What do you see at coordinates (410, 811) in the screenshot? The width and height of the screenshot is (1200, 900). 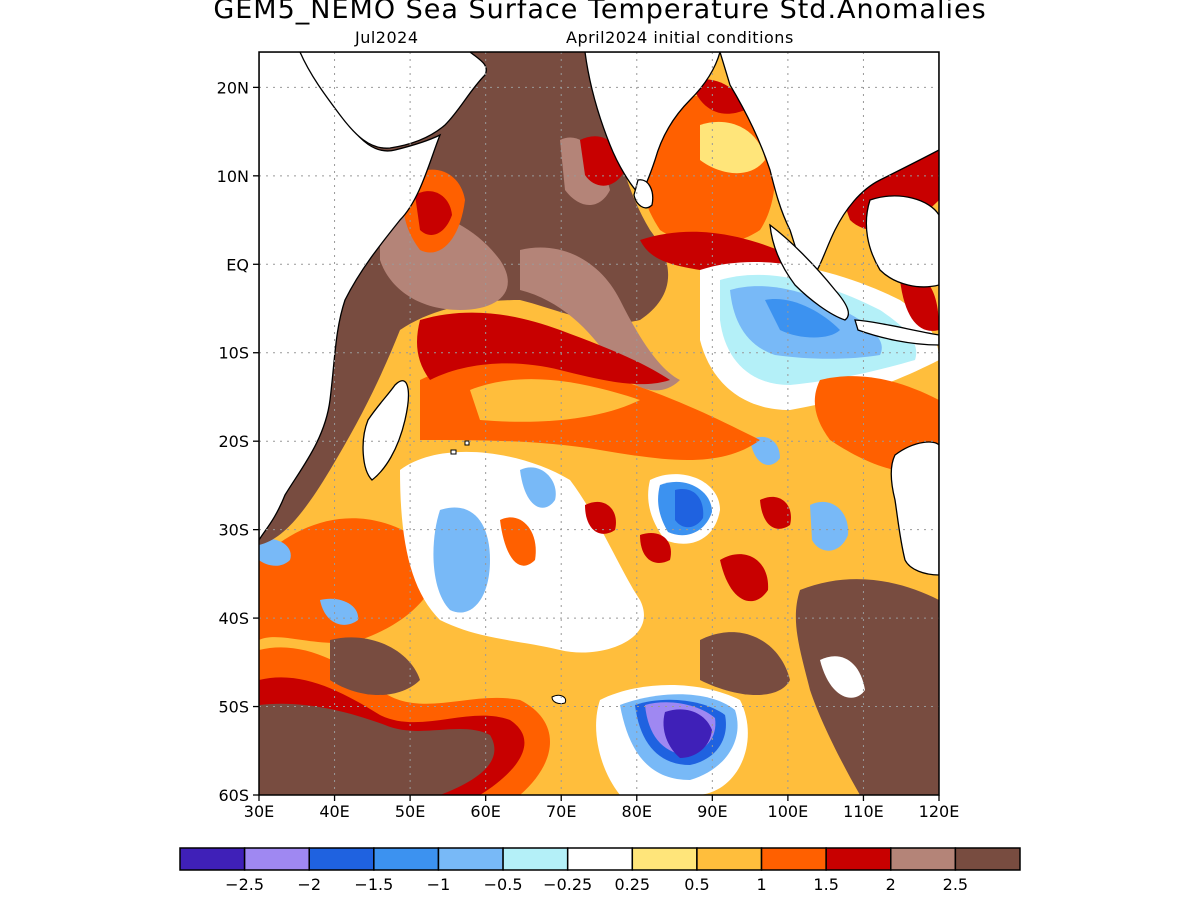 I see `lon-tick-label: 50E` at bounding box center [410, 811].